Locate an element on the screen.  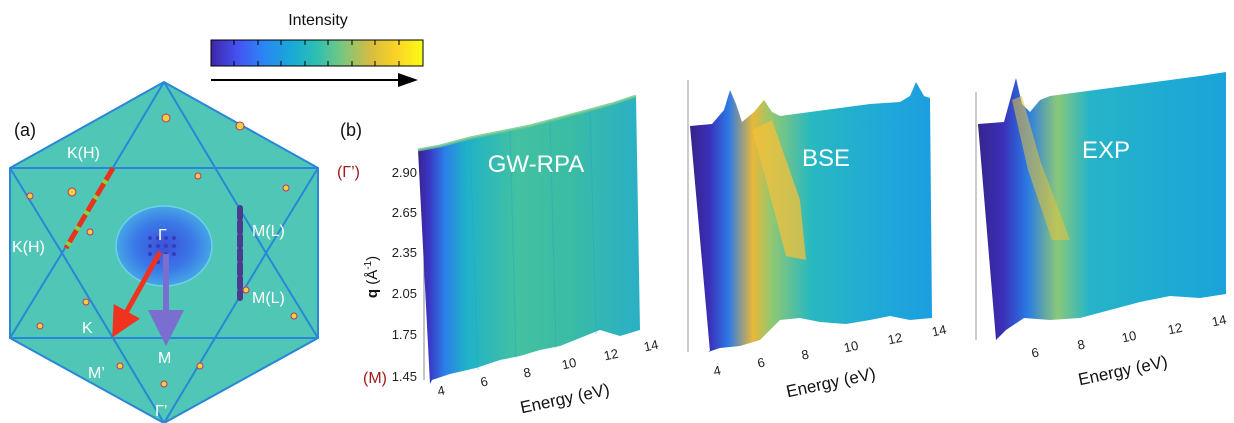
x-ticks-exp: 6 8 10 12 14 is located at coordinates (1129, 336).